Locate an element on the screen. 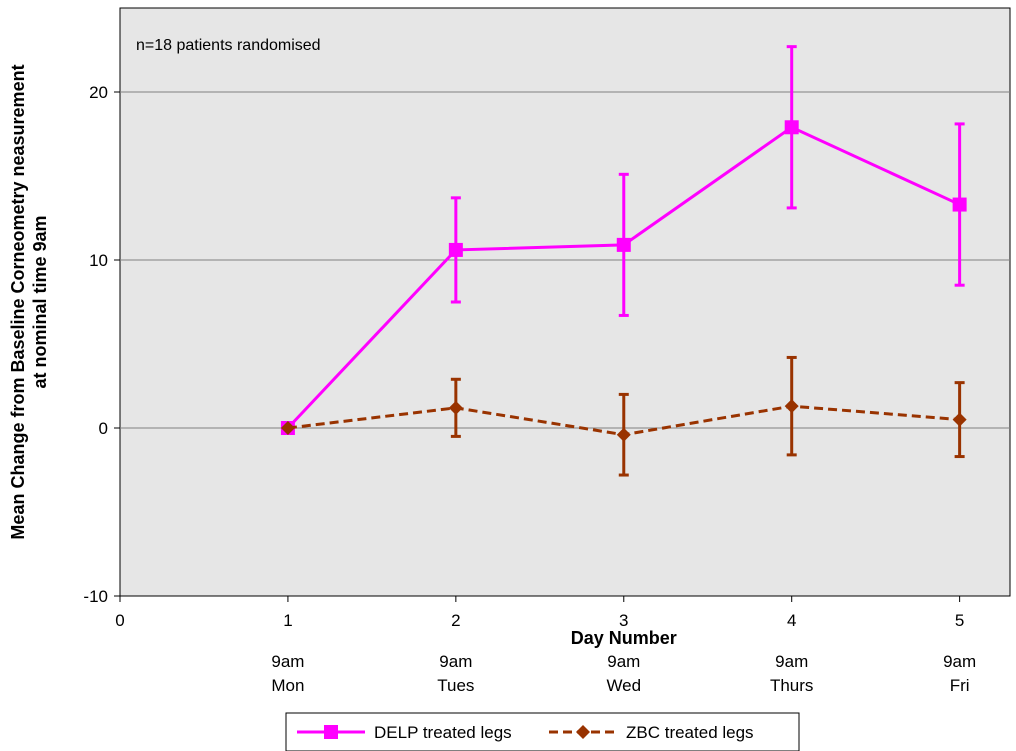 The height and width of the screenshot is (751, 1016). legend-box is located at coordinates (542, 731).